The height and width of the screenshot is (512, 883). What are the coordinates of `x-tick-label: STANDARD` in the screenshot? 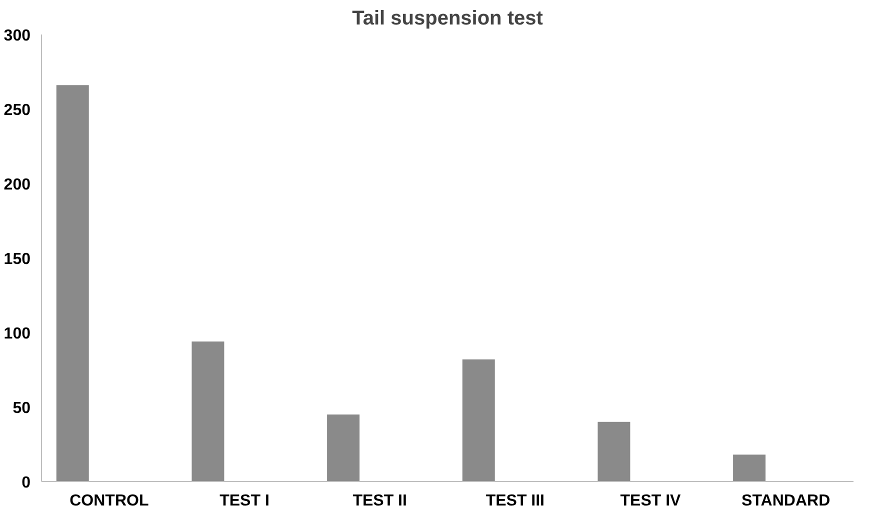 It's located at (786, 501).